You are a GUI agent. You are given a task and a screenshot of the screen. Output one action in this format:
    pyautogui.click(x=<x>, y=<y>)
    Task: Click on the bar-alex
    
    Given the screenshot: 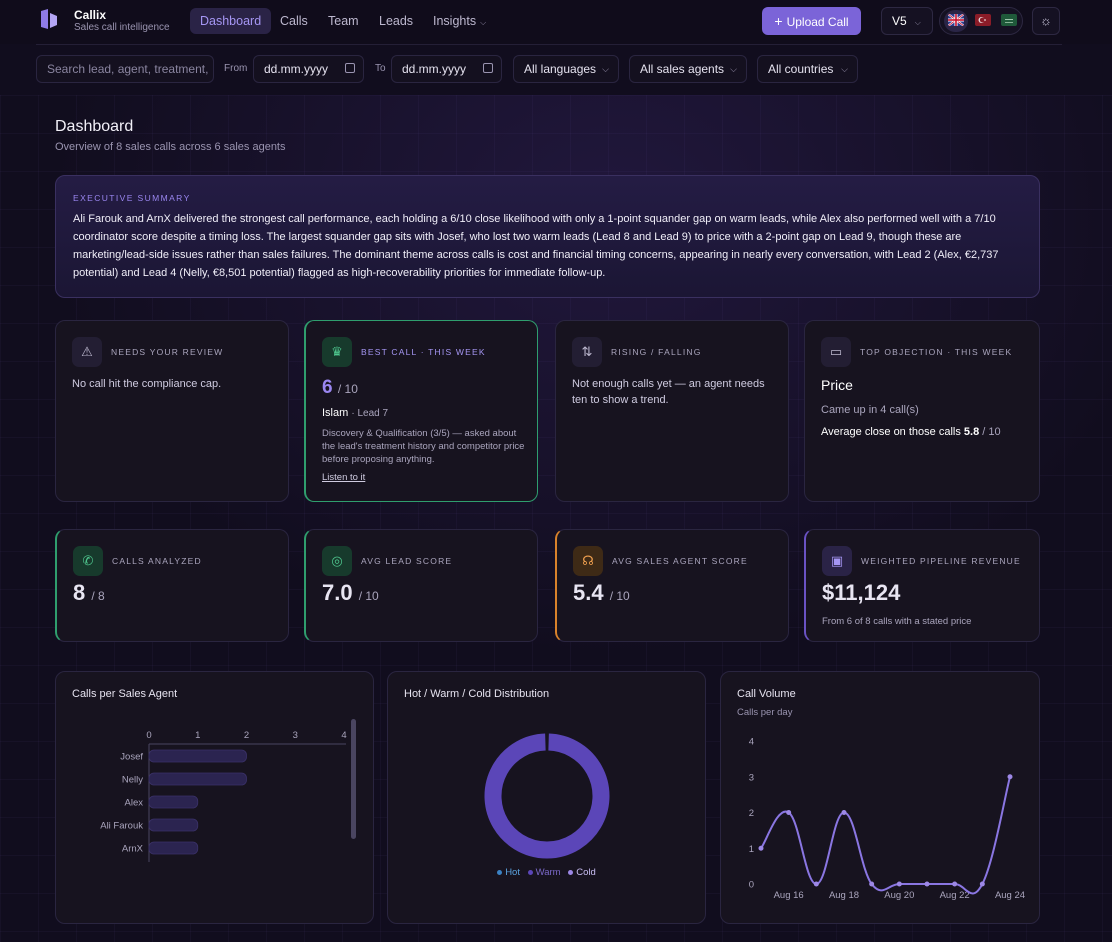 What is the action you would take?
    pyautogui.click(x=173, y=802)
    